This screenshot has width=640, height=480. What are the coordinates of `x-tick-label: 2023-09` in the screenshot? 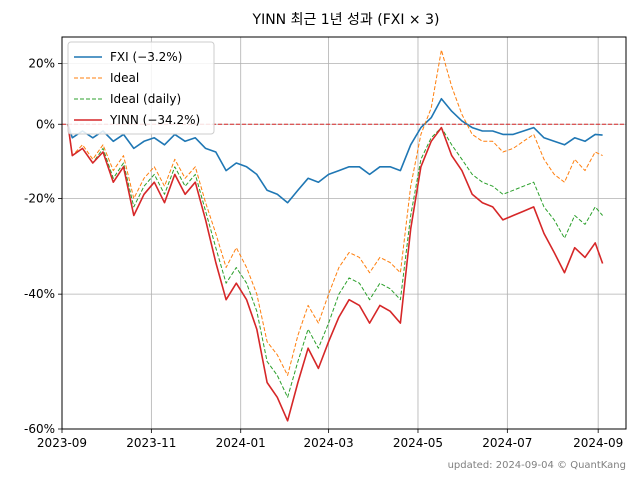 It's located at (62, 443).